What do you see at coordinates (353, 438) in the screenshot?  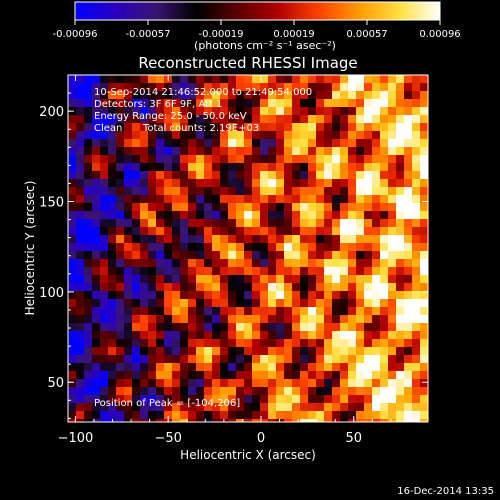 I see `x-tick-label: 50` at bounding box center [353, 438].